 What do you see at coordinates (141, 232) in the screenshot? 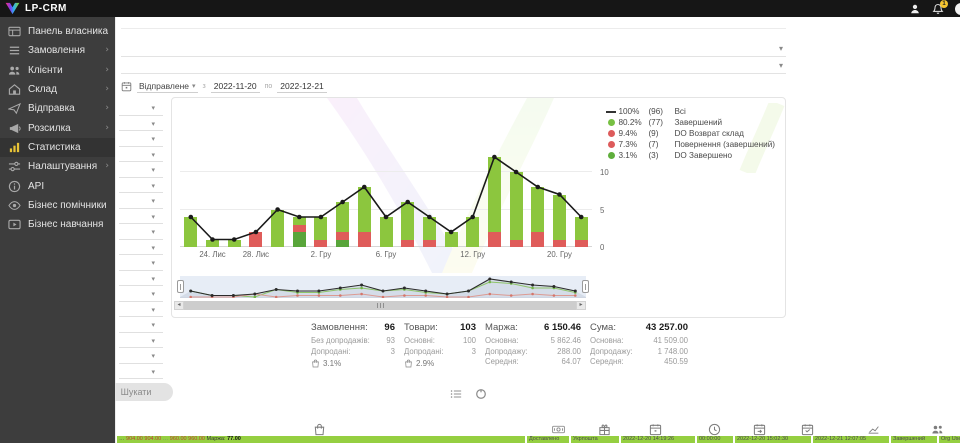
I see `side-filter-select-9: ▾` at bounding box center [141, 232].